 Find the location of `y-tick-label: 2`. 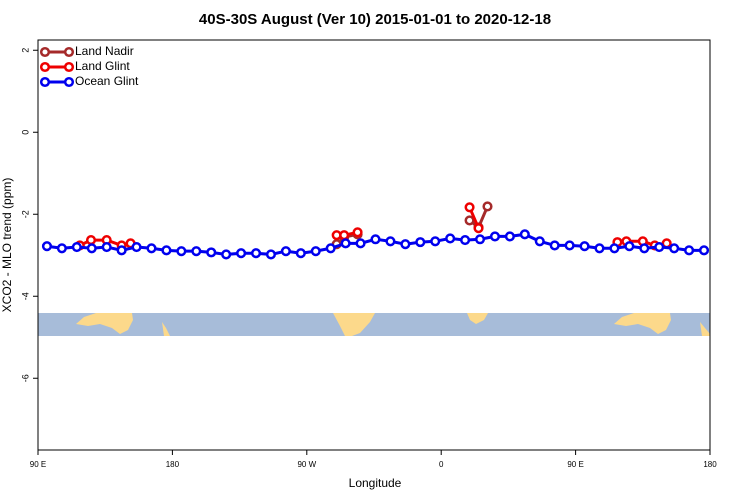

y-tick-label: 2 is located at coordinates (25, 50).